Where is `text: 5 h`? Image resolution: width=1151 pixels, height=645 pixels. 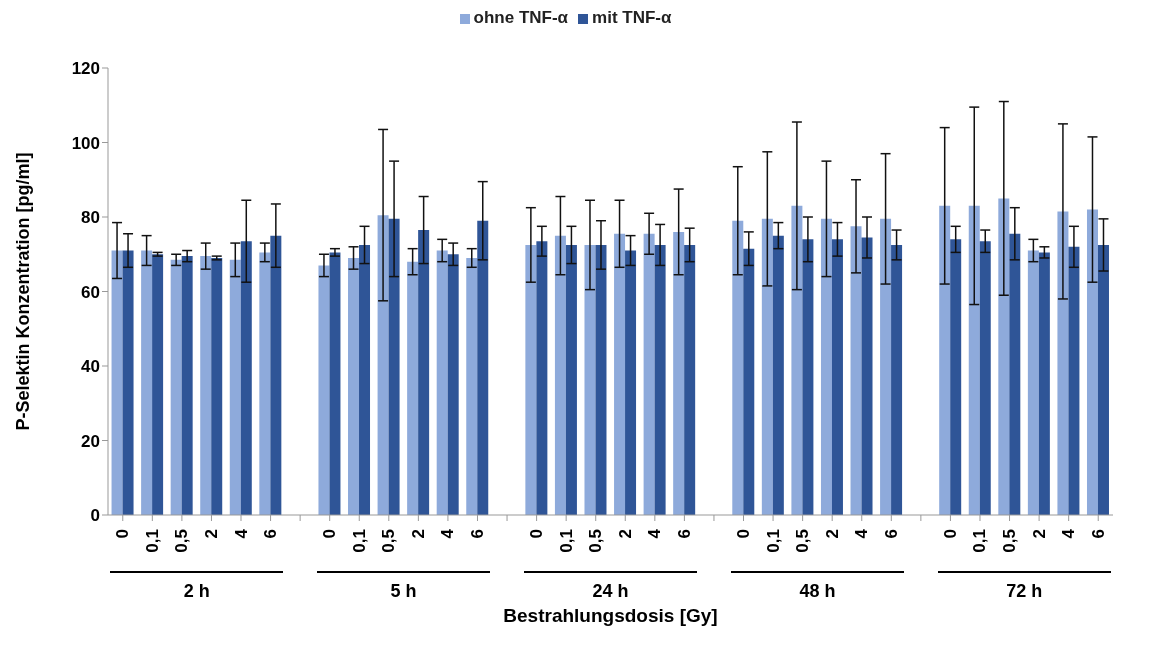
text: 5 h is located at coordinates (403, 591).